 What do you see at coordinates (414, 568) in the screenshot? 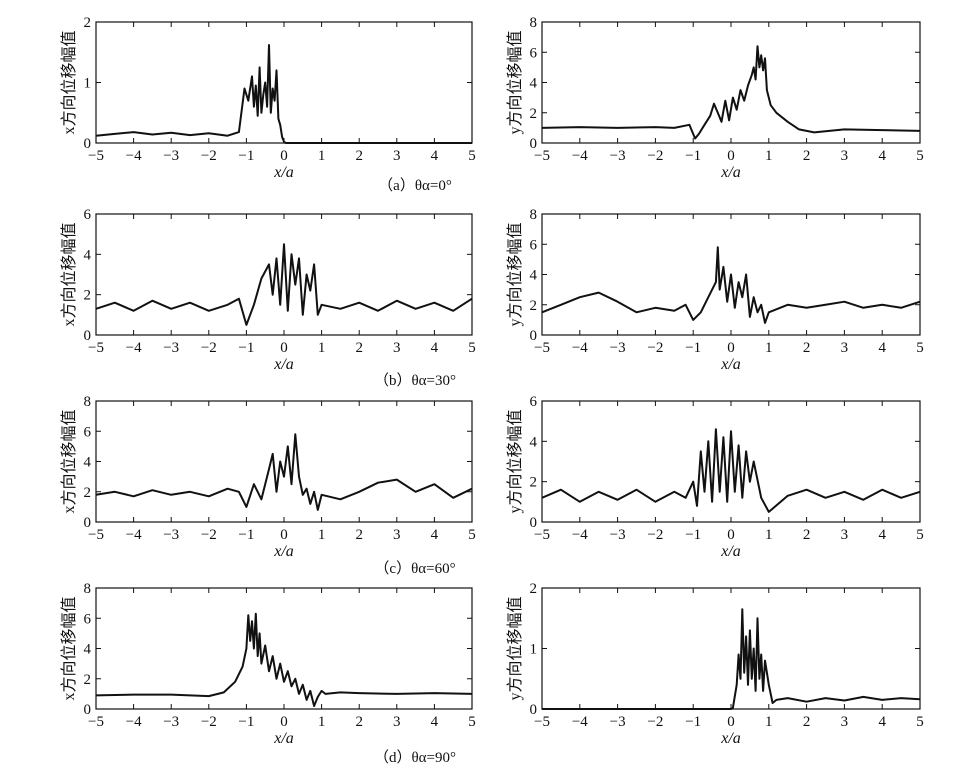
I see `caption-c: （c）θα=60°` at bounding box center [414, 568].